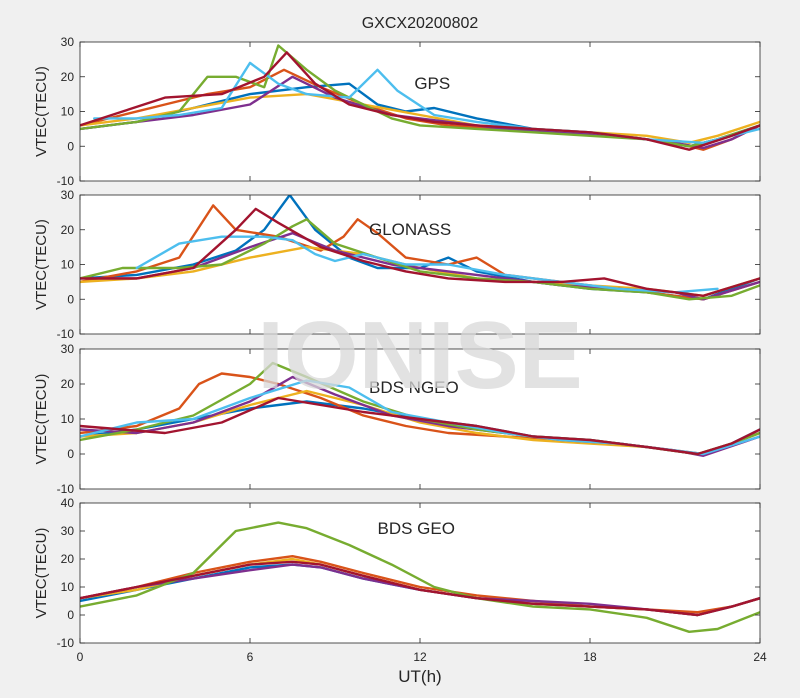  What do you see at coordinates (590, 657) in the screenshot?
I see `x-tick-label: 18` at bounding box center [590, 657].